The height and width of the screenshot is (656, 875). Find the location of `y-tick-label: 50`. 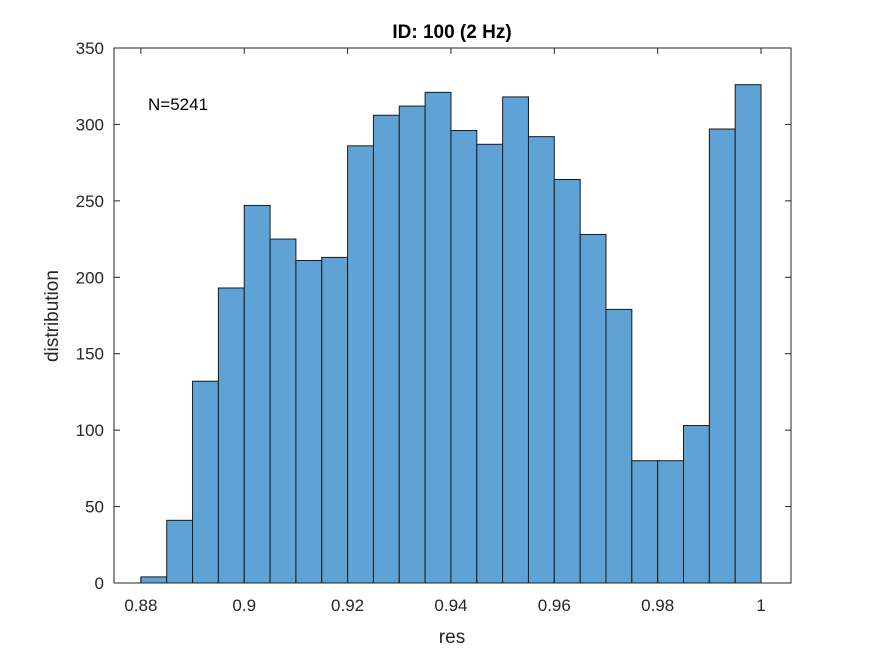

y-tick-label: 50 is located at coordinates (94, 507).